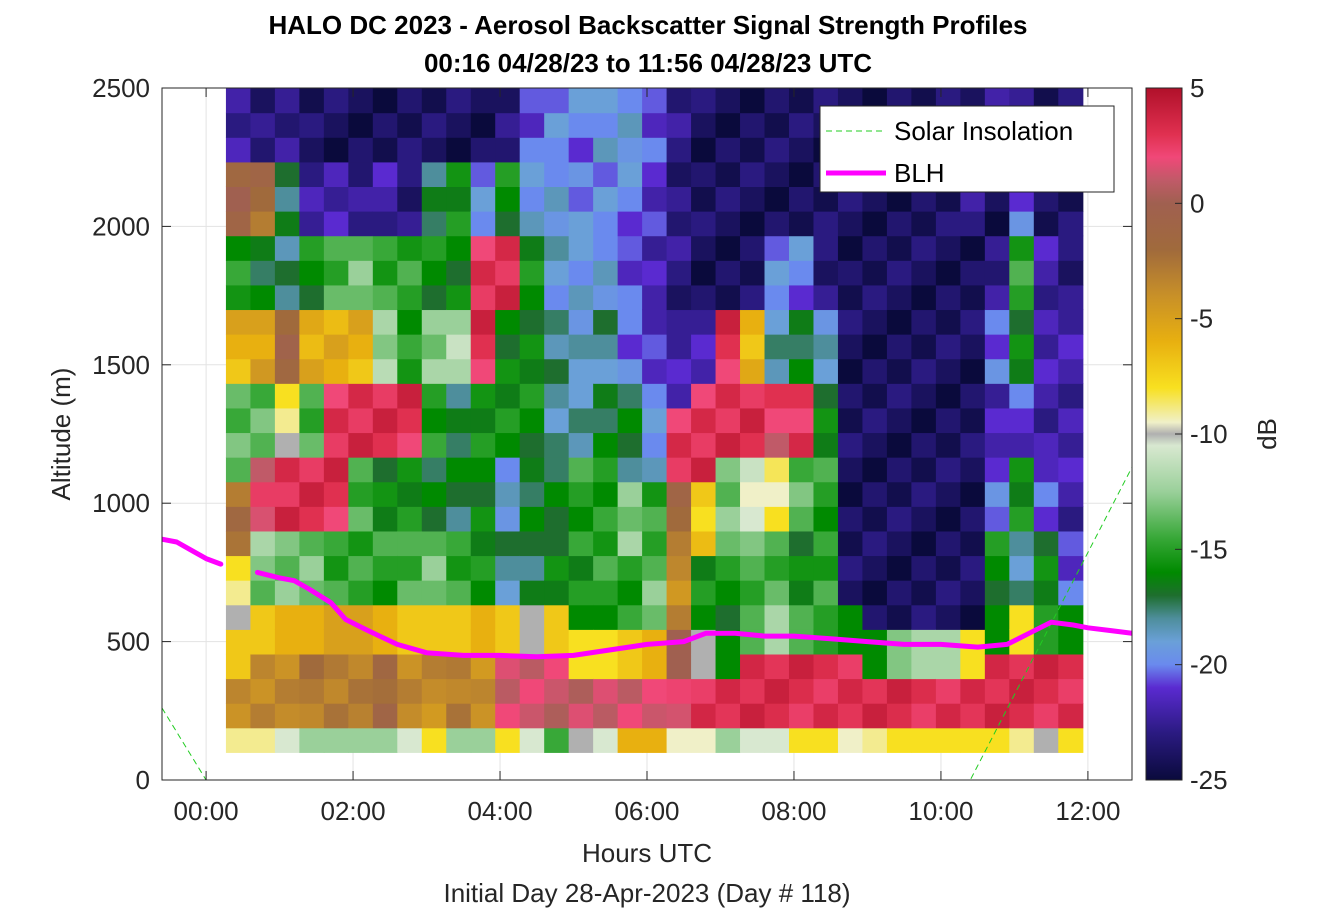  Describe the element at coordinates (121, 365) in the screenshot. I see `y-tick-label: 1500` at that location.